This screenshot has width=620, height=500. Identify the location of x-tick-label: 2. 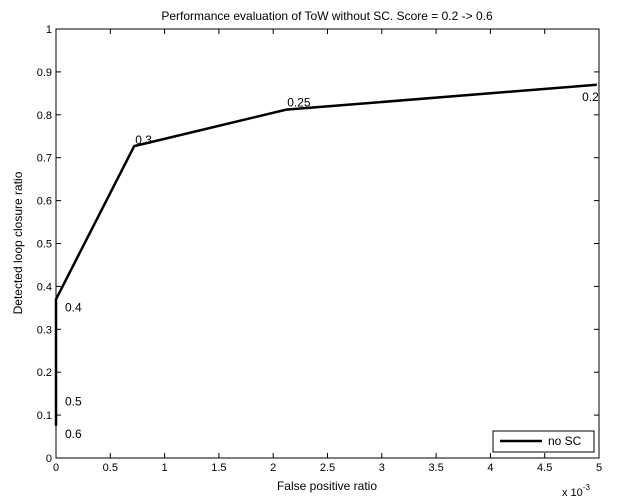
(273, 468).